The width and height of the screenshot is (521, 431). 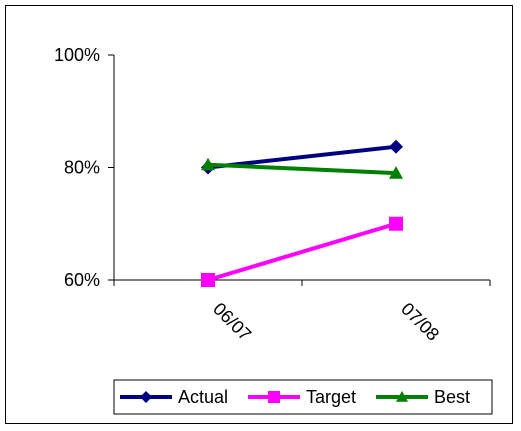 What do you see at coordinates (452, 397) in the screenshot?
I see `legend-label: Best` at bounding box center [452, 397].